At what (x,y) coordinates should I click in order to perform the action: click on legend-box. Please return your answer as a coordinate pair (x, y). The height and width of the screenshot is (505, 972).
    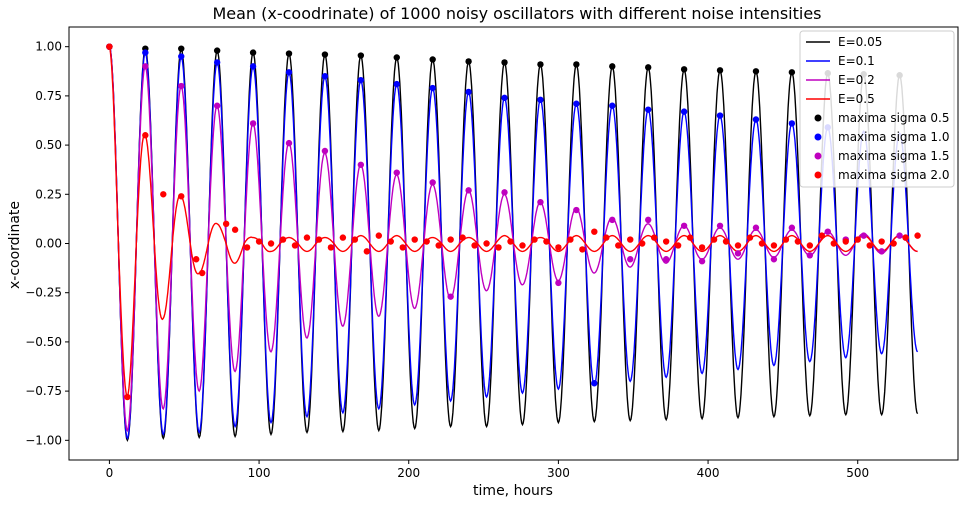
    Looking at the image, I should click on (877, 109).